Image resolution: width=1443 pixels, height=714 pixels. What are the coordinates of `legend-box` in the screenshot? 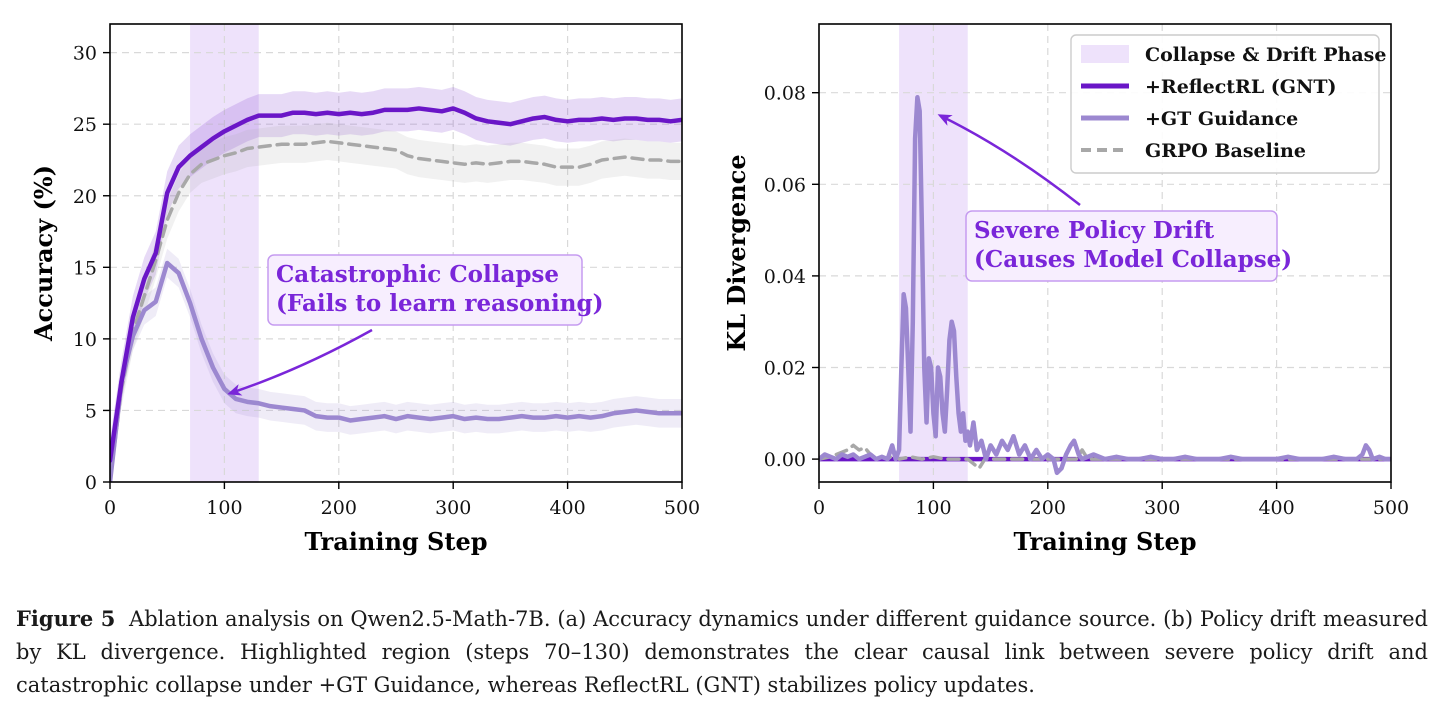 It's located at (1225, 104).